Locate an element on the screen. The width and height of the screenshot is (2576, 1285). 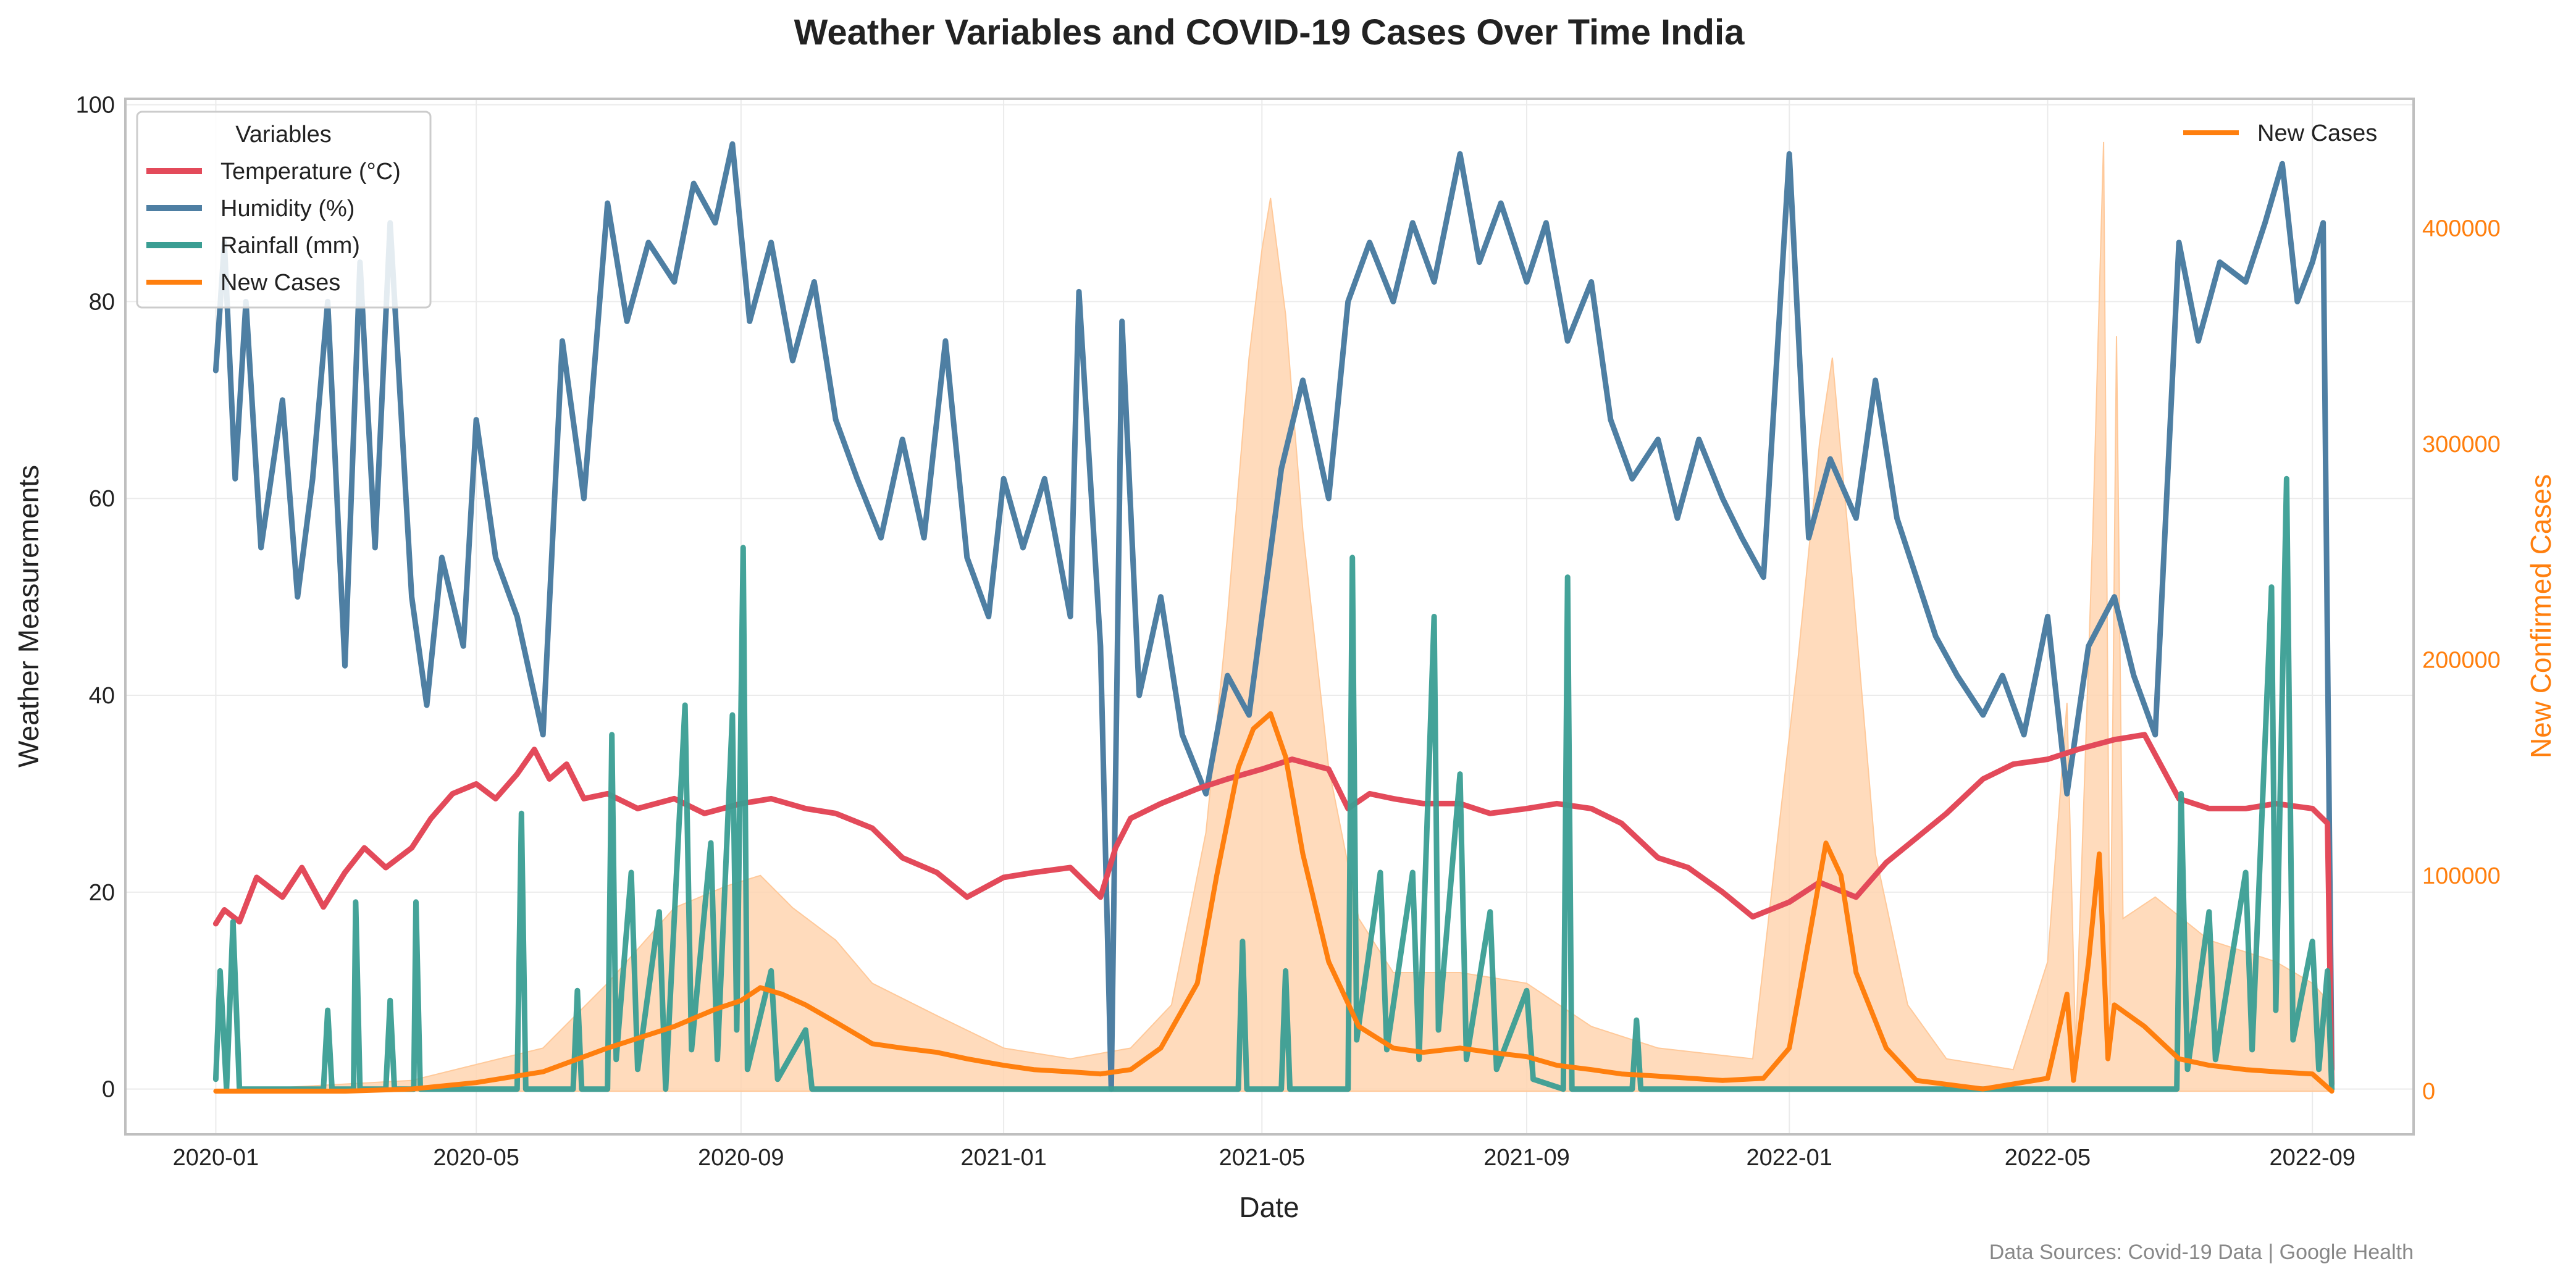
x-tick-label: 2021-05 is located at coordinates (1262, 1158).